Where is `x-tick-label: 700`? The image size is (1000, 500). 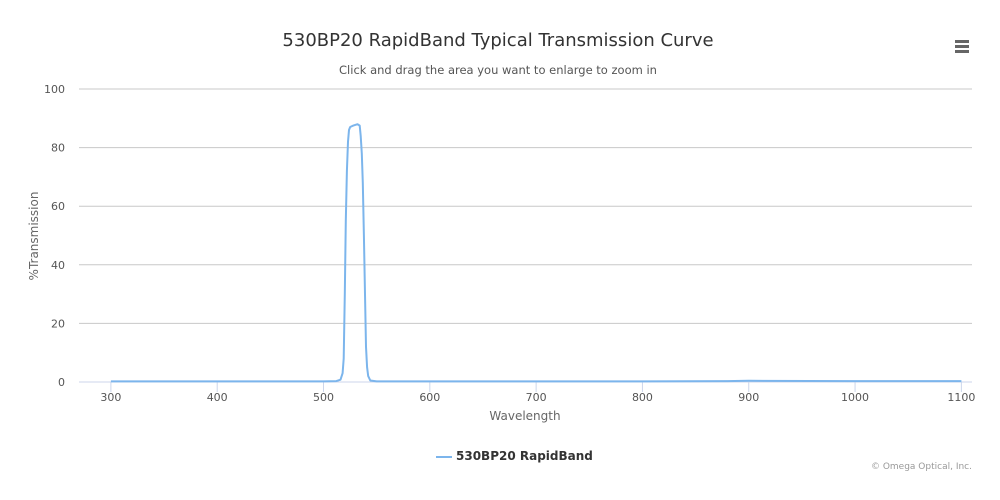
x-tick-label: 700 is located at coordinates (536, 397).